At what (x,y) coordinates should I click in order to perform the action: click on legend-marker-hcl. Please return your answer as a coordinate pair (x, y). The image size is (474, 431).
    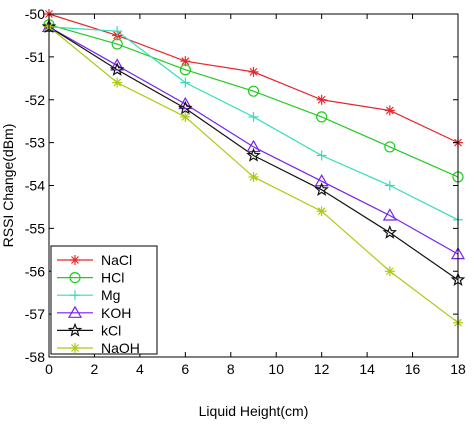
    Looking at the image, I should click on (75, 278).